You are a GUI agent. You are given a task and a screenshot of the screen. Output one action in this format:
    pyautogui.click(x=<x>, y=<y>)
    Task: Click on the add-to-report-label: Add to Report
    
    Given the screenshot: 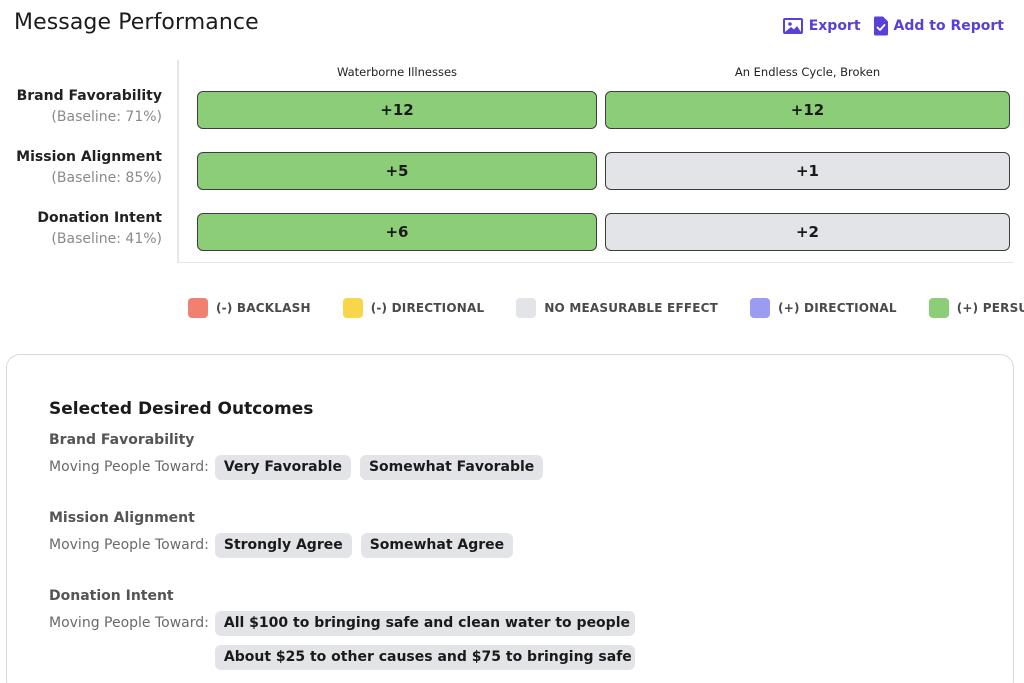 What is the action you would take?
    pyautogui.click(x=948, y=26)
    